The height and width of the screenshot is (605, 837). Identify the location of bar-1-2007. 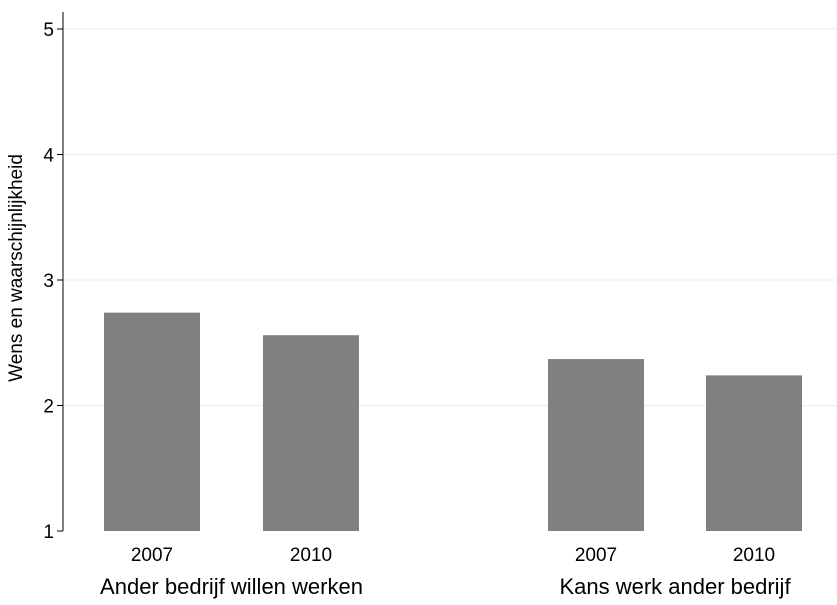
(152, 421).